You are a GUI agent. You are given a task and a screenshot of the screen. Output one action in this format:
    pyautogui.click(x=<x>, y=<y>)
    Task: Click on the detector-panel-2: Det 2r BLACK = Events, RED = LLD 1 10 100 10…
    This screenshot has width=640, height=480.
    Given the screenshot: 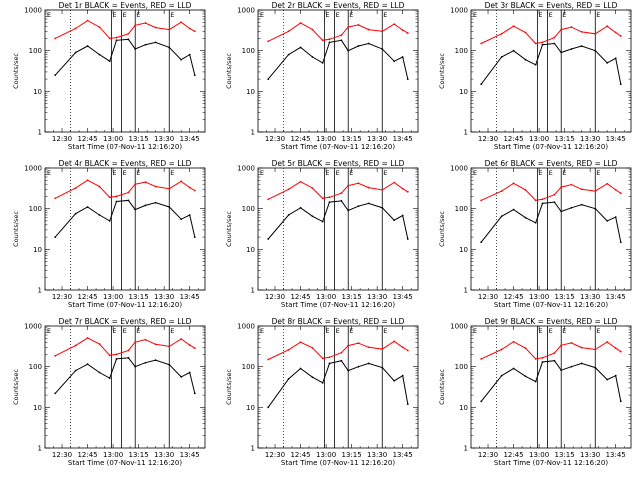 What is the action you would take?
    pyautogui.click(x=322, y=76)
    